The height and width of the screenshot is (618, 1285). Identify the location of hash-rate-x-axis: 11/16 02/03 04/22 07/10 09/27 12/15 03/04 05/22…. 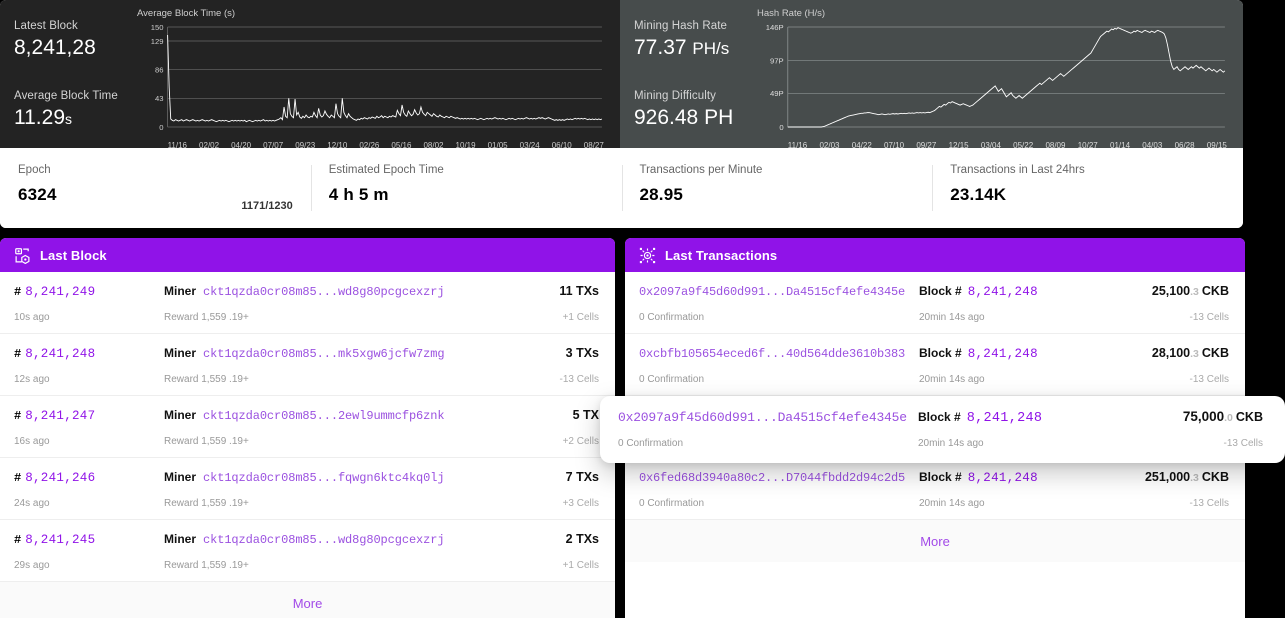
(993, 147).